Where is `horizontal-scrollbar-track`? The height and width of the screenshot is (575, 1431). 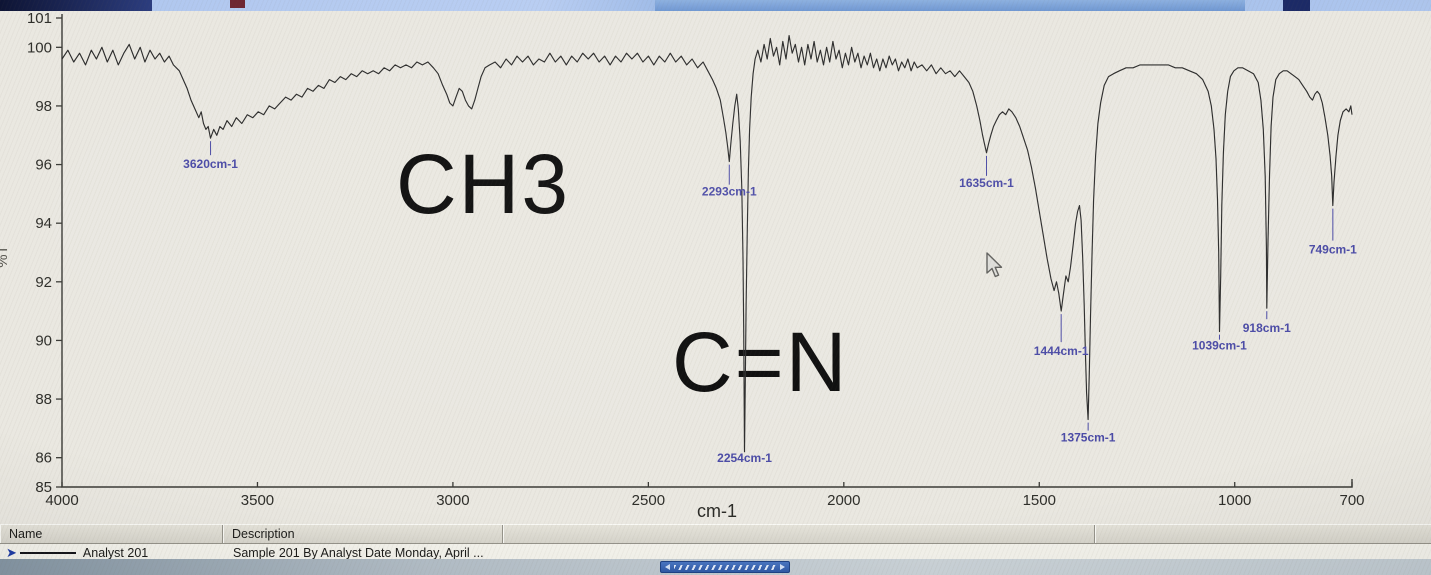
horizontal-scrollbar-track is located at coordinates (715, 567).